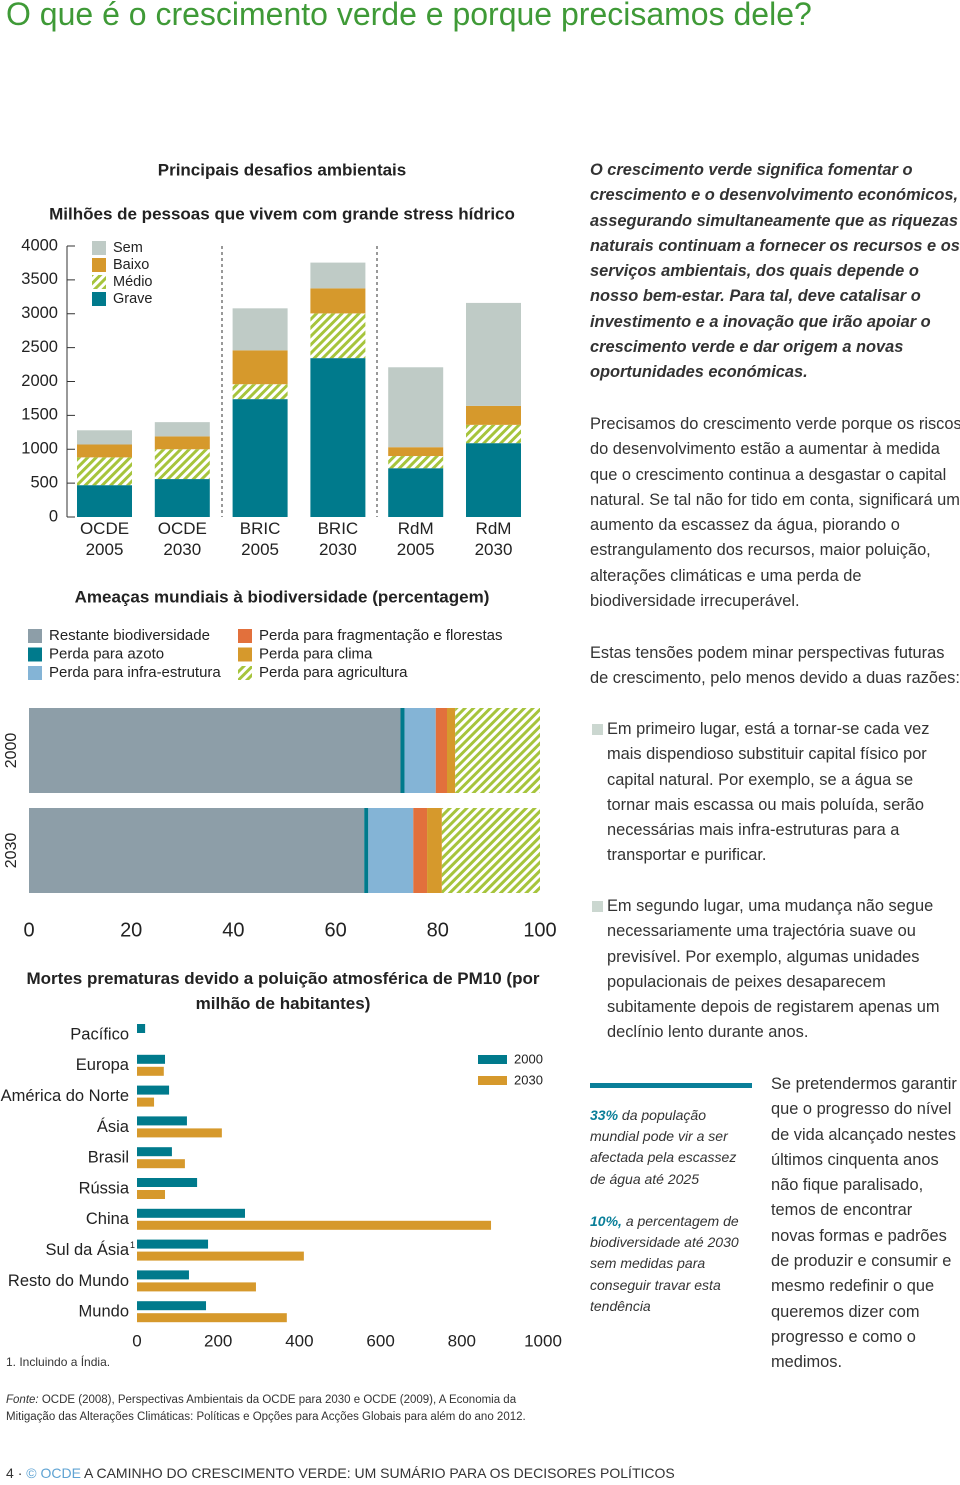 Image resolution: width=960 pixels, height=1485 pixels. Describe the element at coordinates (39, 245) in the screenshot. I see `y-tick-label: 4000` at that location.